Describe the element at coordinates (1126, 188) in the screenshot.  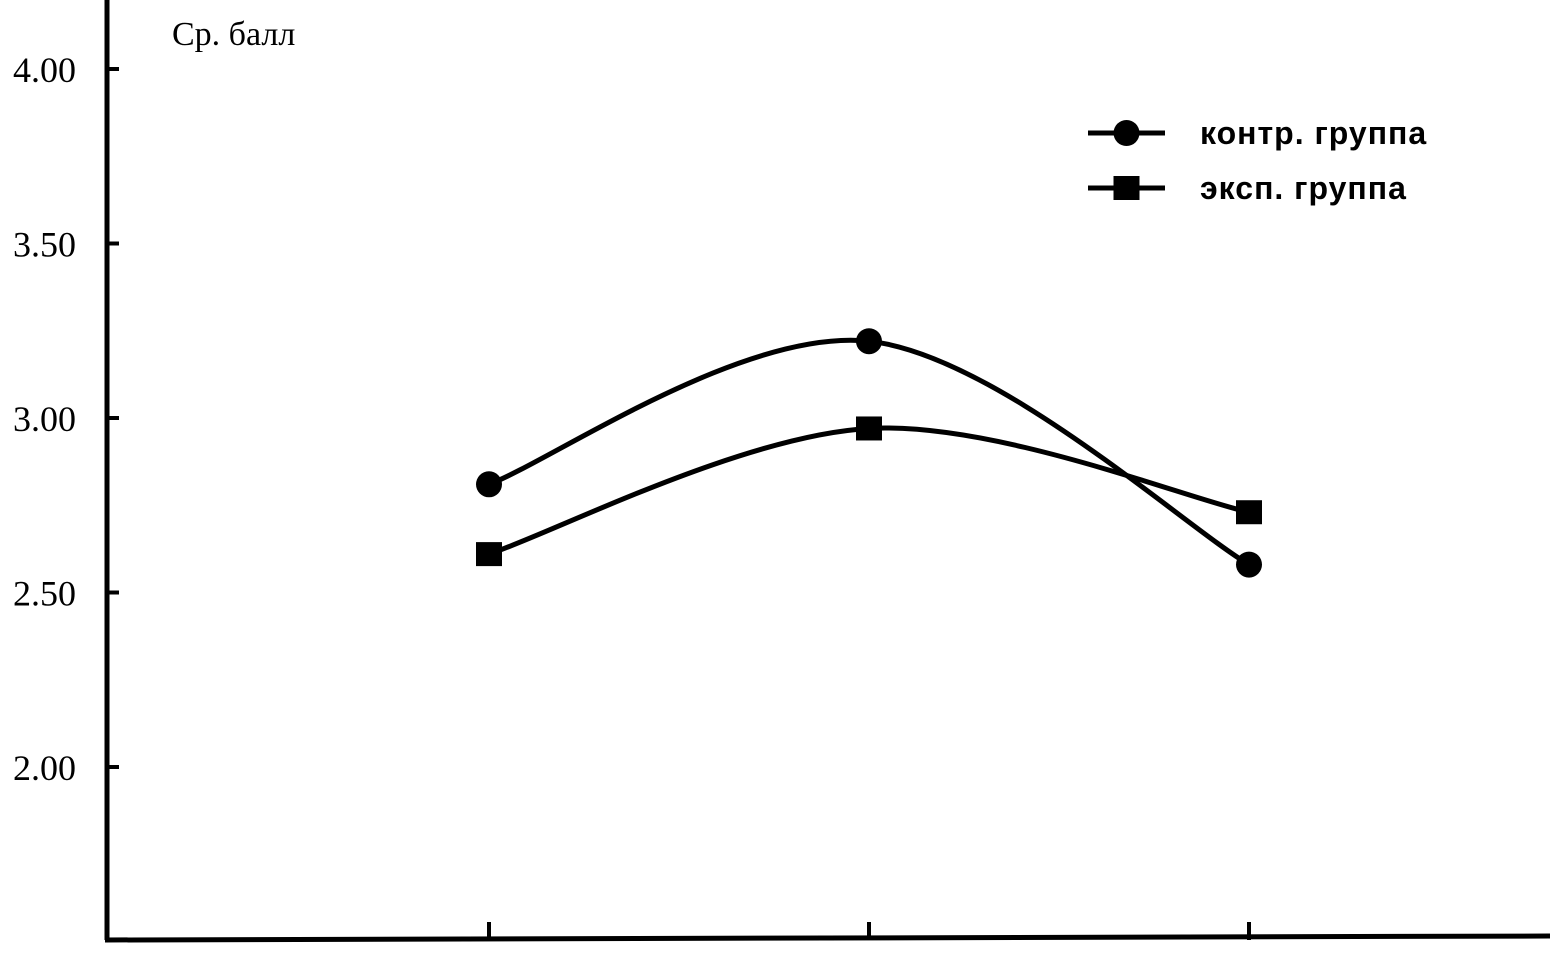
I see `legend-square-marker` at that location.